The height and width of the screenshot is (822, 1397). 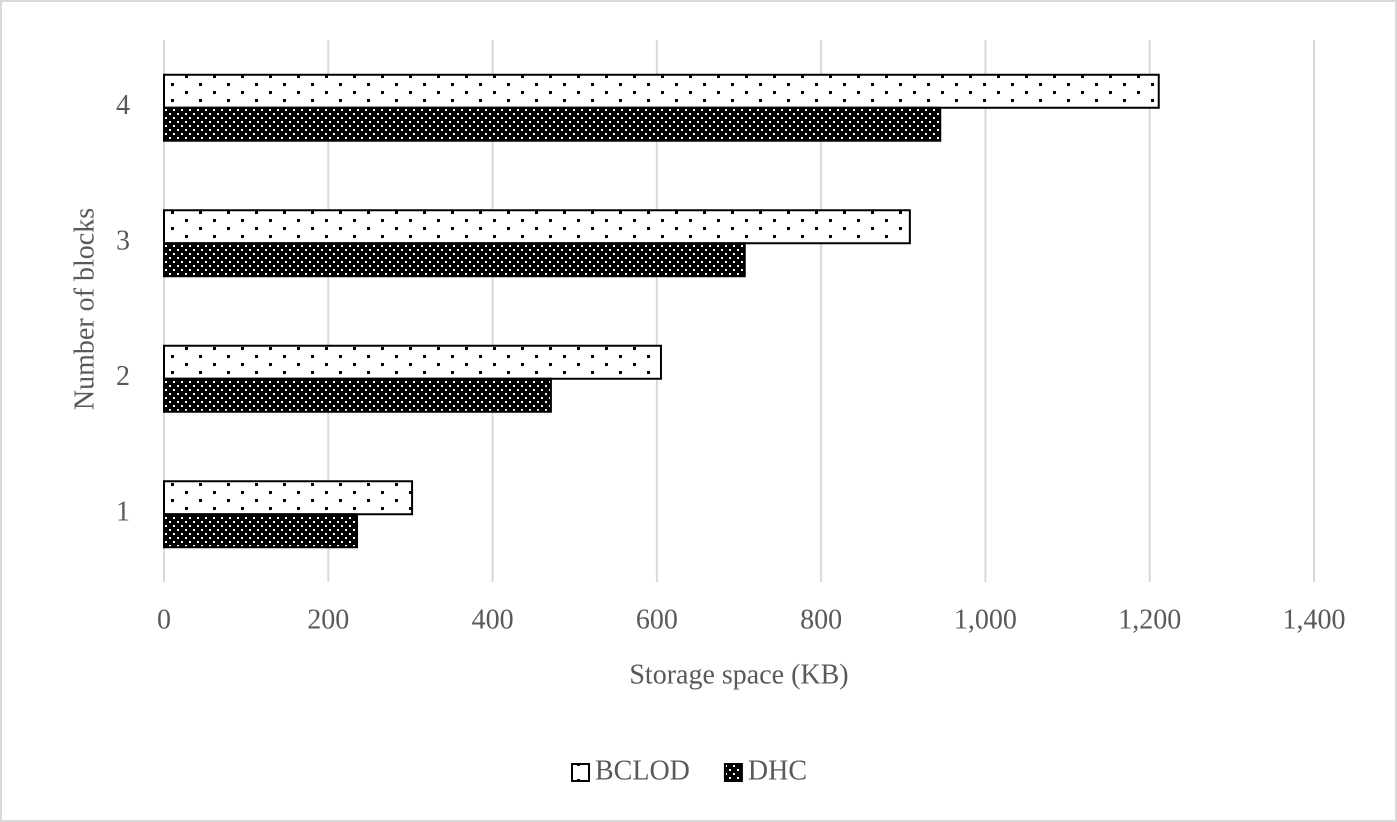 What do you see at coordinates (821, 619) in the screenshot?
I see `x-tick-label: 800` at bounding box center [821, 619].